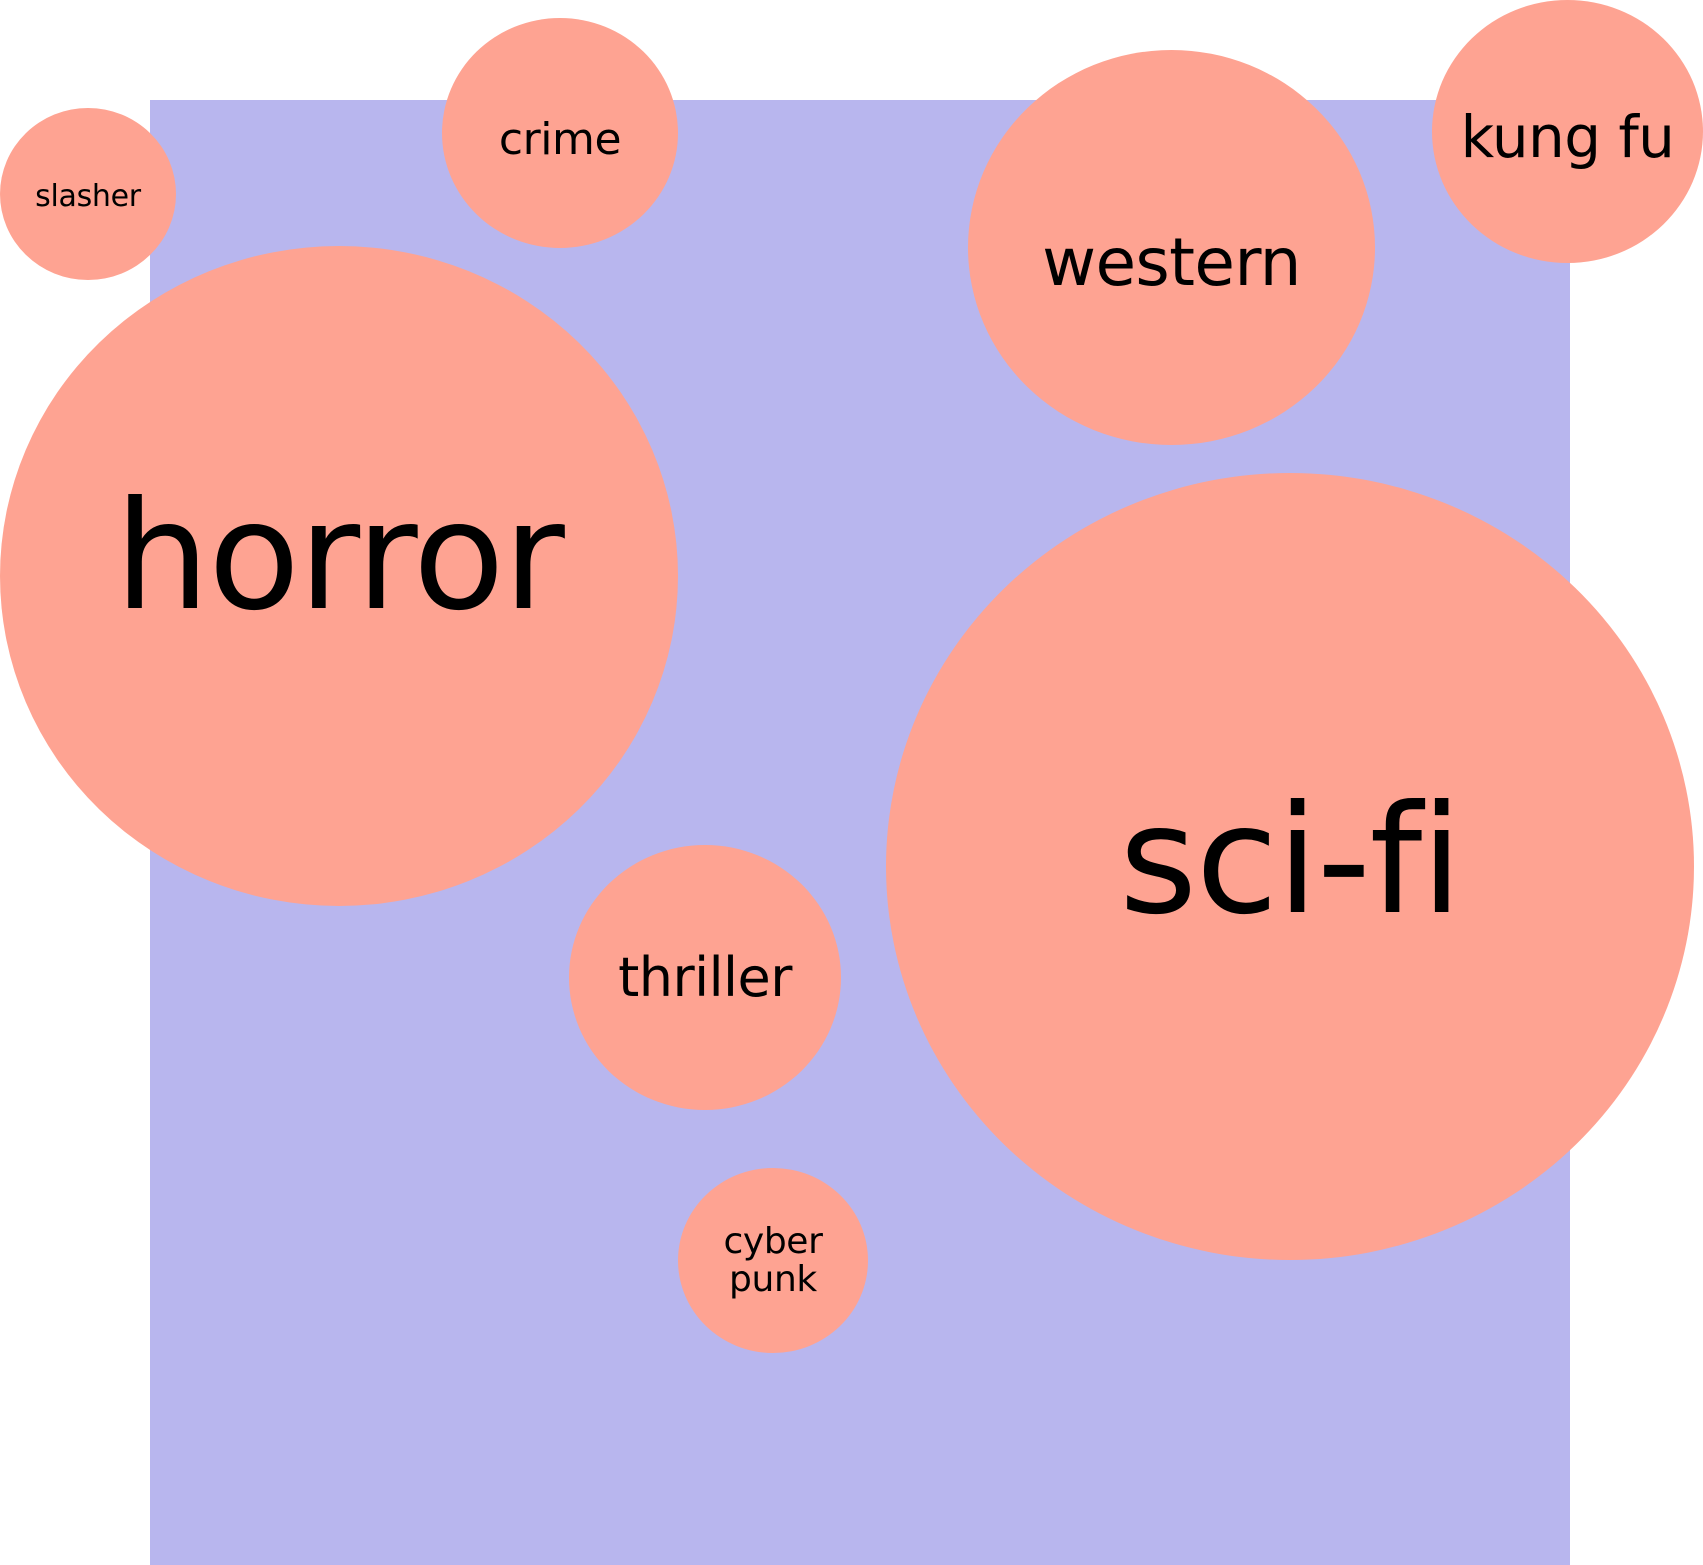 The width and height of the screenshot is (1703, 1565). What do you see at coordinates (1290, 860) in the screenshot?
I see `bubble-label-sci-fi: sci-fi` at bounding box center [1290, 860].